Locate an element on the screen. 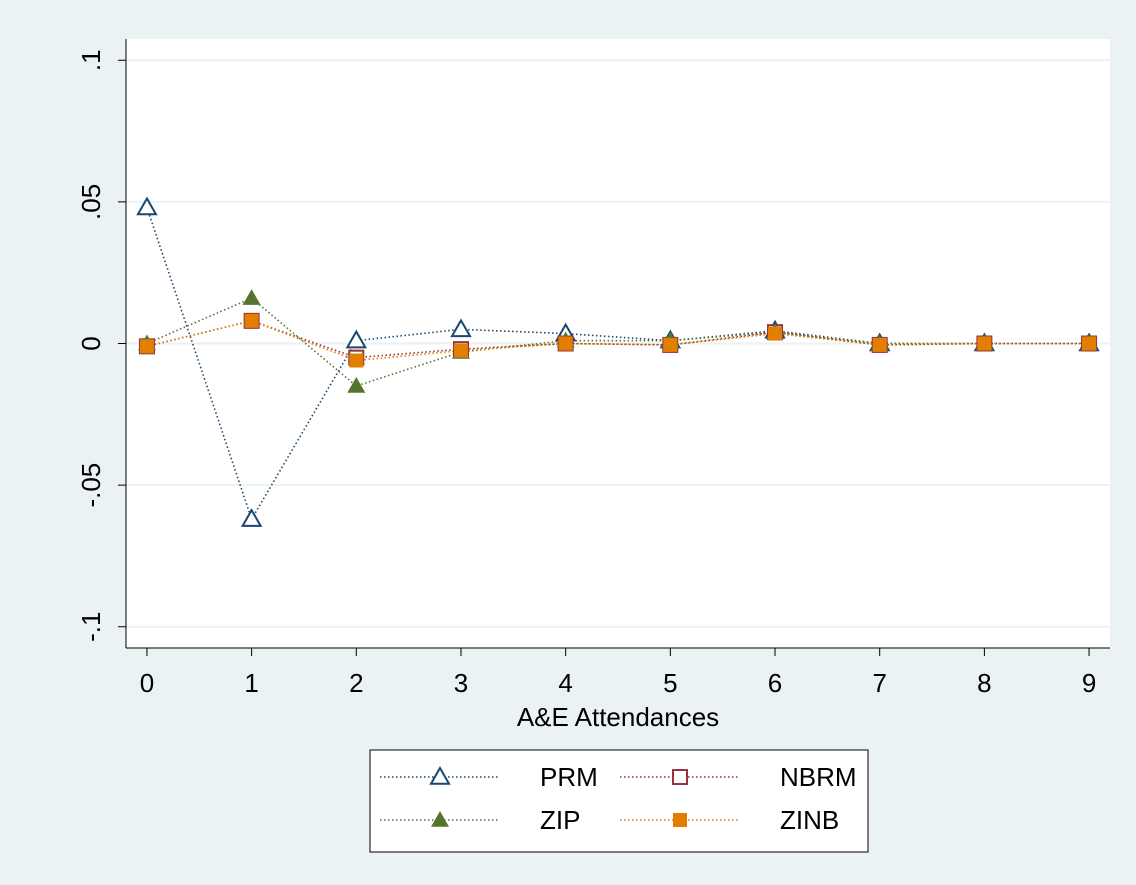  legend-label-zip: ZIP is located at coordinates (560, 820).